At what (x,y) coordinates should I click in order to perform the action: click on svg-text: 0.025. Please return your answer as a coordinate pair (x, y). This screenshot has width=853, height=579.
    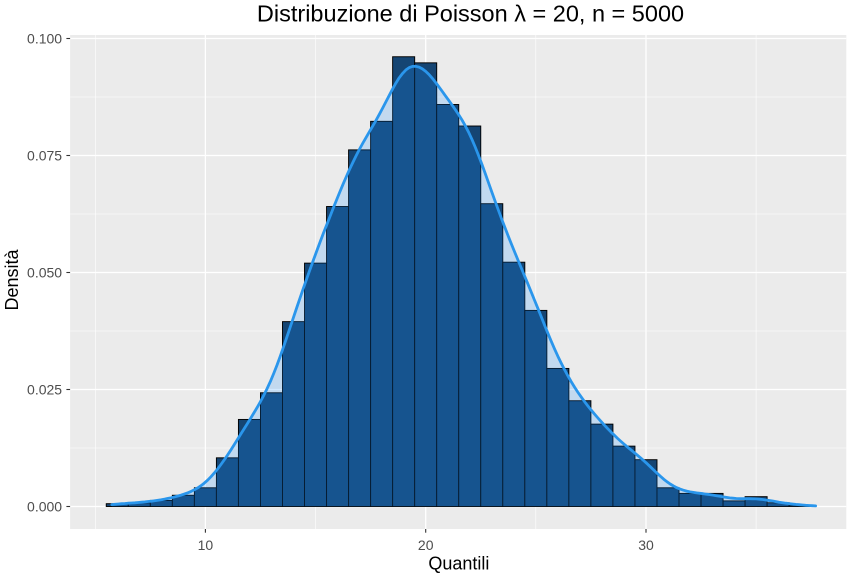
    Looking at the image, I should click on (44, 390).